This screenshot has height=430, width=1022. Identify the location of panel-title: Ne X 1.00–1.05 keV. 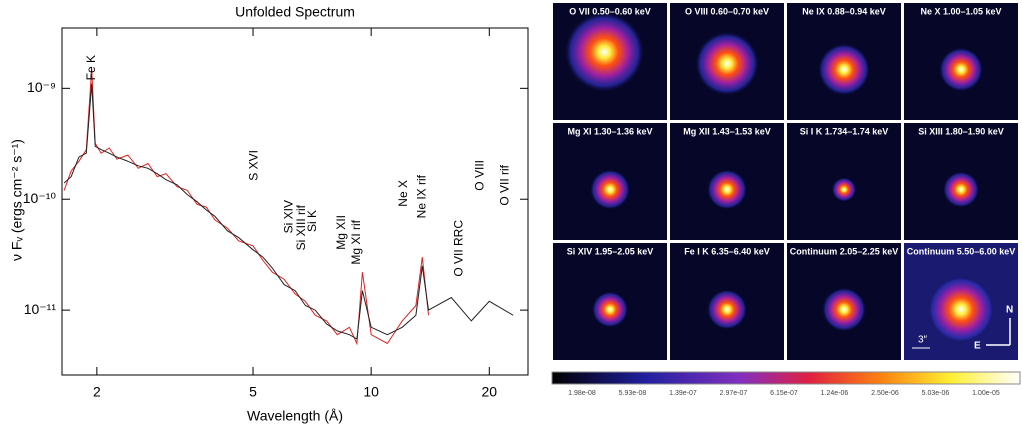
(960, 11).